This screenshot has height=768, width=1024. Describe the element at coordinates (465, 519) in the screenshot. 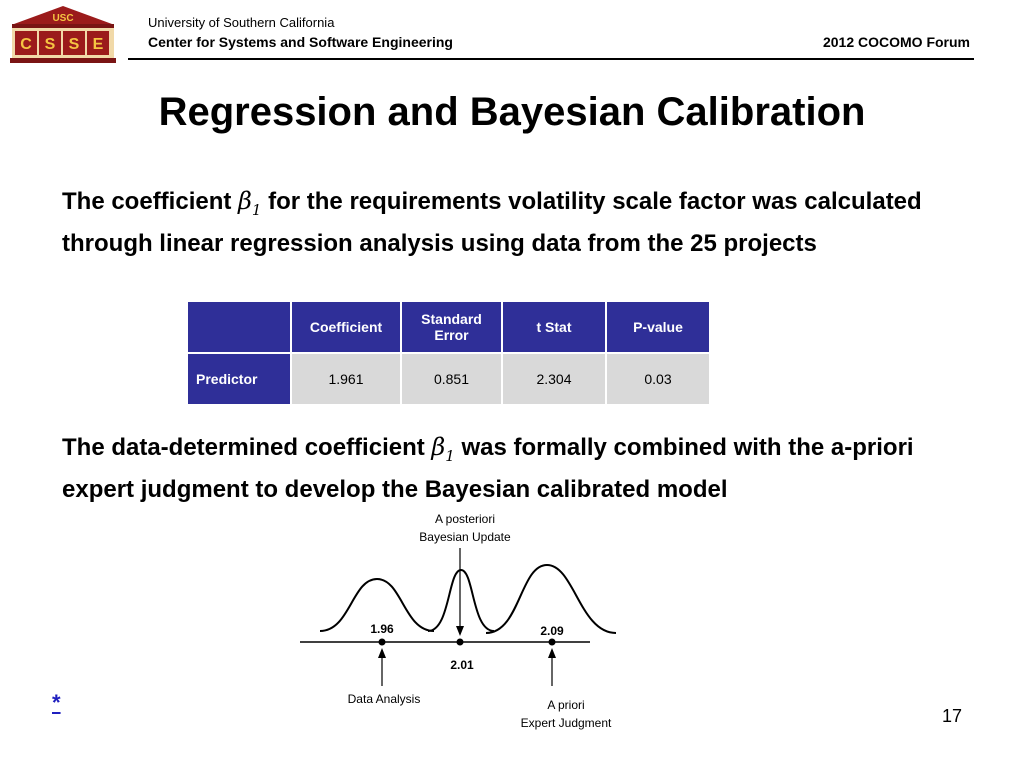

I see `posterior-label-line1: A posteriori` at that location.